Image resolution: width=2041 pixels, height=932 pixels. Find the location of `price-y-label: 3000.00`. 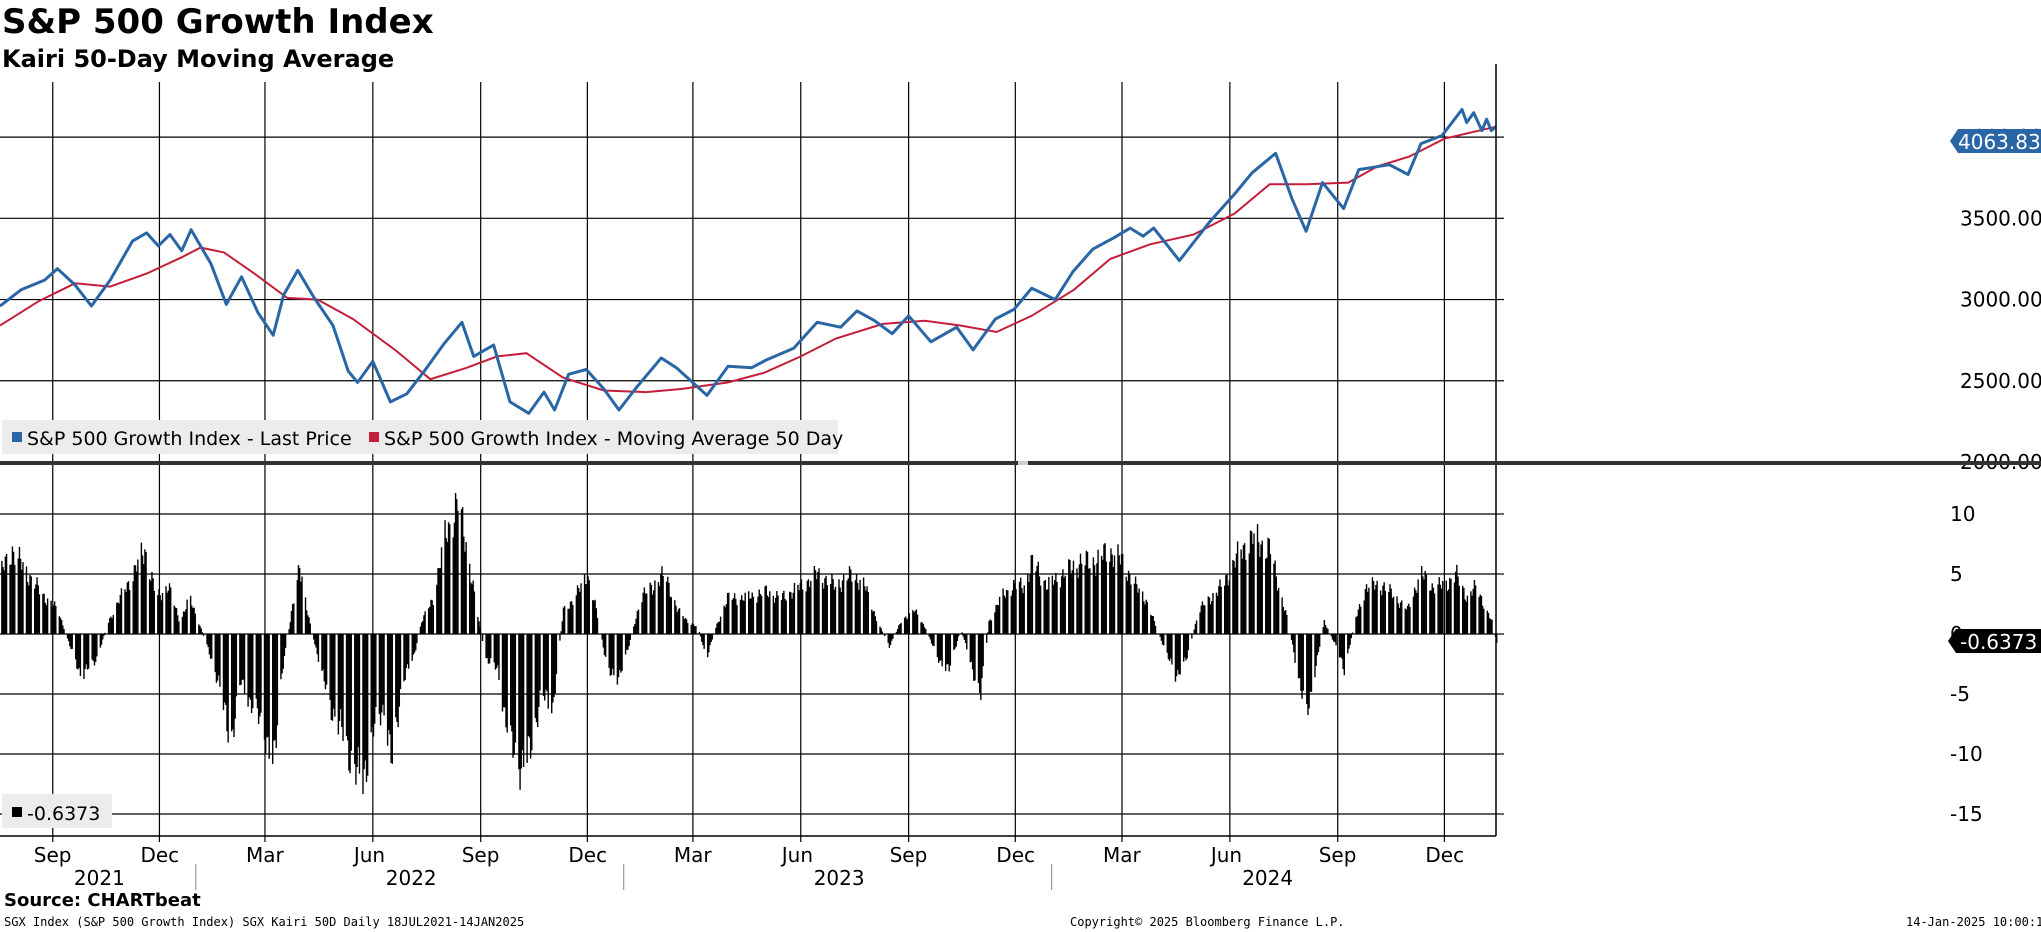

price-y-label: 3000.00 is located at coordinates (2000, 300).